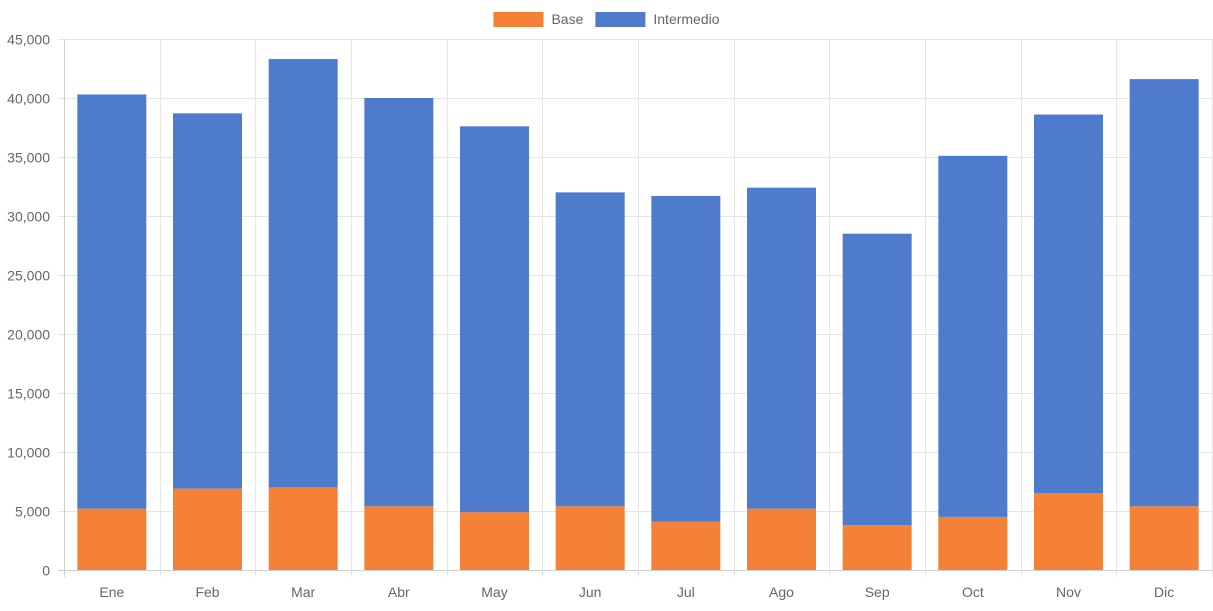 This screenshot has height=611, width=1213. I want to click on x-tick-label: Mar, so click(303, 592).